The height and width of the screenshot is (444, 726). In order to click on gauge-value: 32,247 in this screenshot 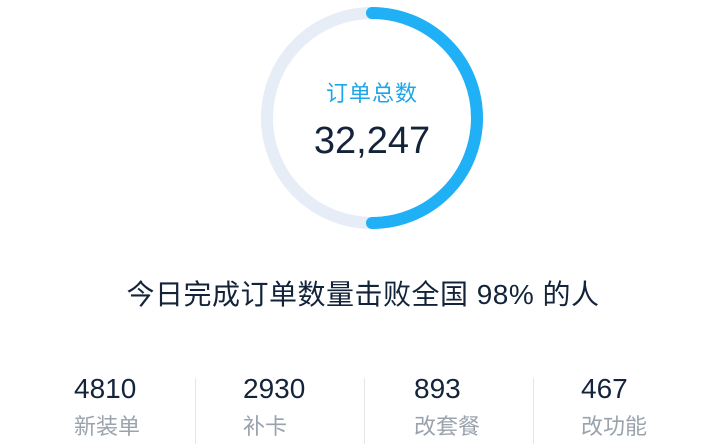, I will do `click(372, 141)`.